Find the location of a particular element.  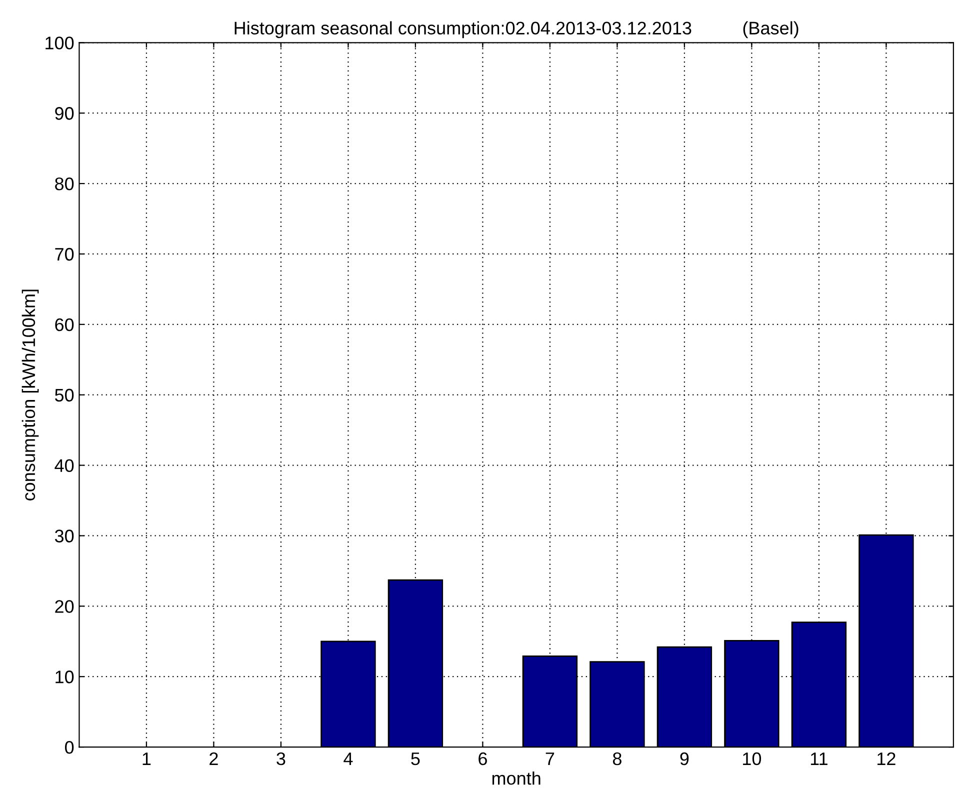

y-tick-label: 100 is located at coordinates (60, 43).